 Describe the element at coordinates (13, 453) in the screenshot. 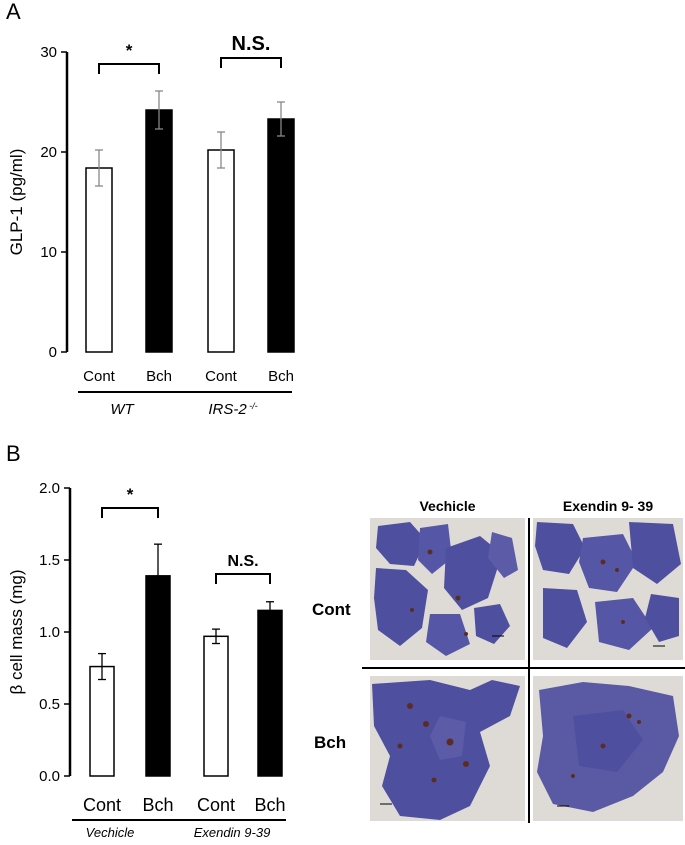

I see `panel-b-letter: B` at that location.